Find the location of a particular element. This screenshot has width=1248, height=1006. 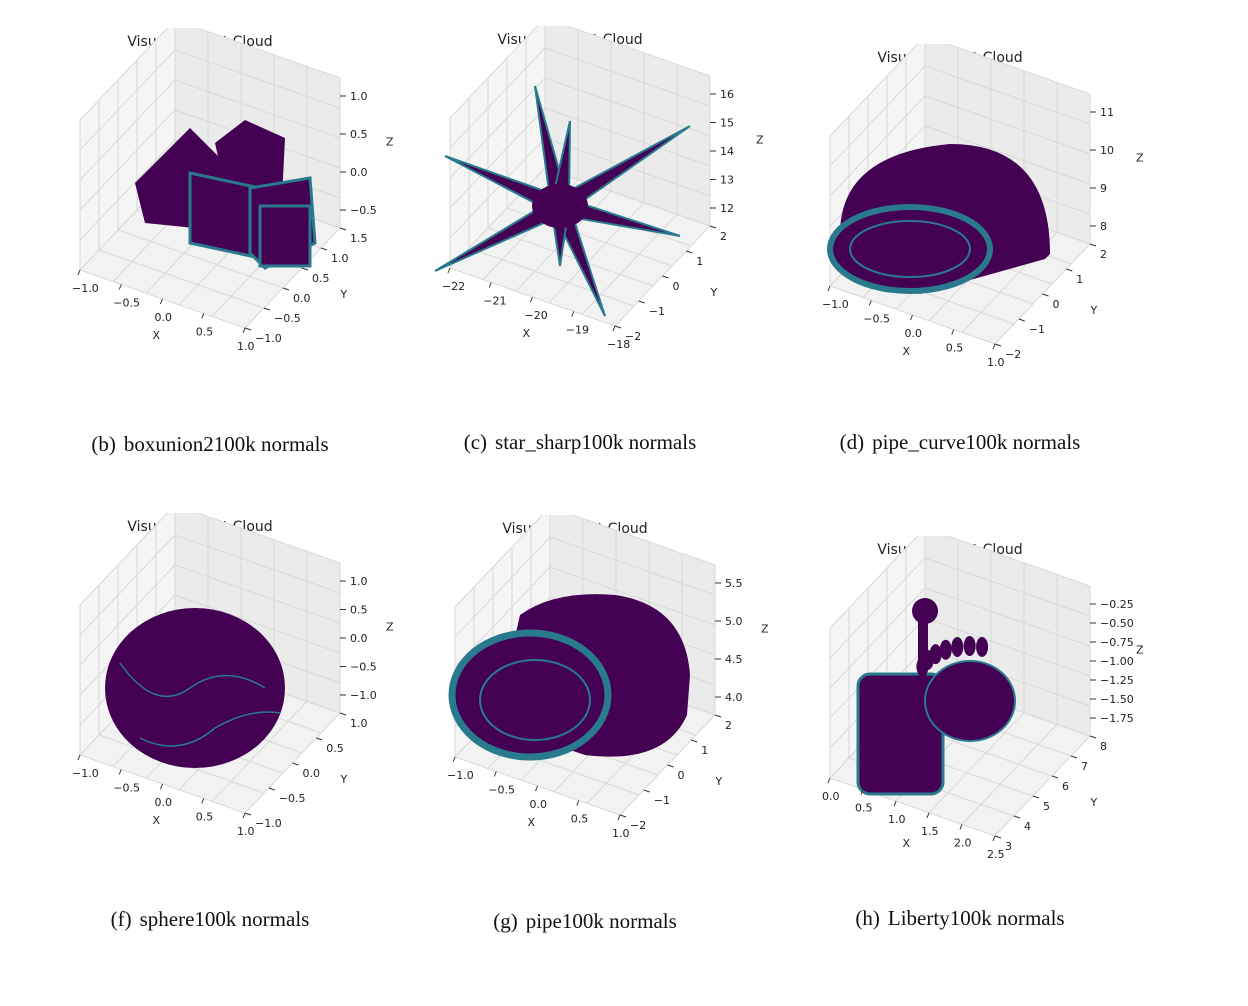

star-core is located at coordinates (560, 206).